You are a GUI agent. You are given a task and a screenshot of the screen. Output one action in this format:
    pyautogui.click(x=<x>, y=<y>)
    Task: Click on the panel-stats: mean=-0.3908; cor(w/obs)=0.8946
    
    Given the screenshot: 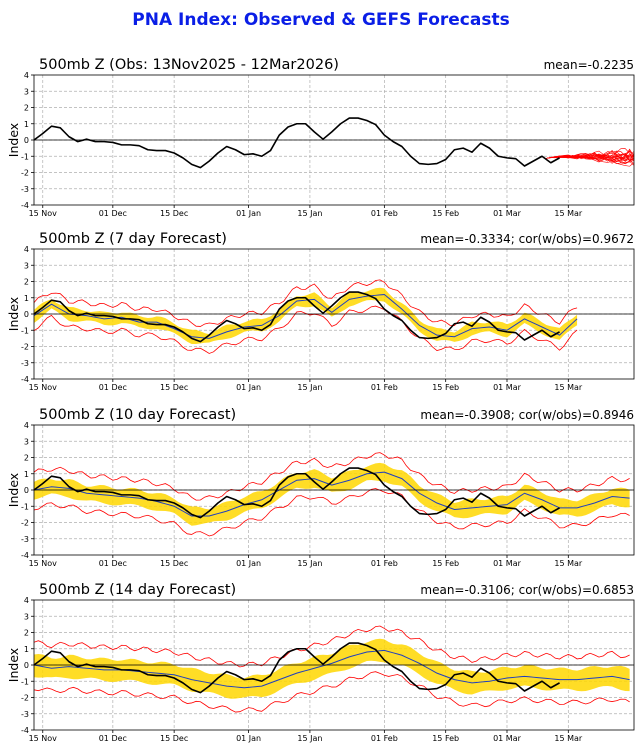 What is the action you would take?
    pyautogui.click(x=527, y=415)
    